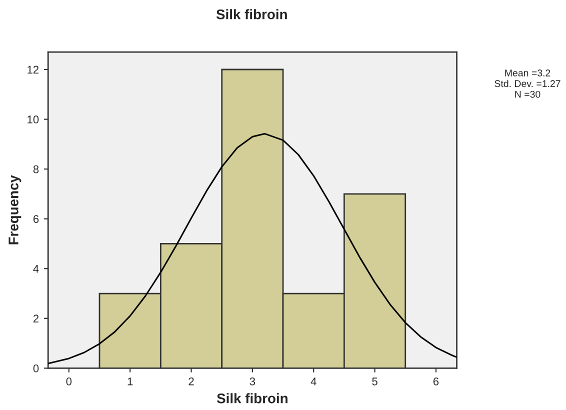 Image resolution: width=566 pixels, height=410 pixels. What do you see at coordinates (252, 398) in the screenshot?
I see `x-axis-title: Silk fibroin` at bounding box center [252, 398].